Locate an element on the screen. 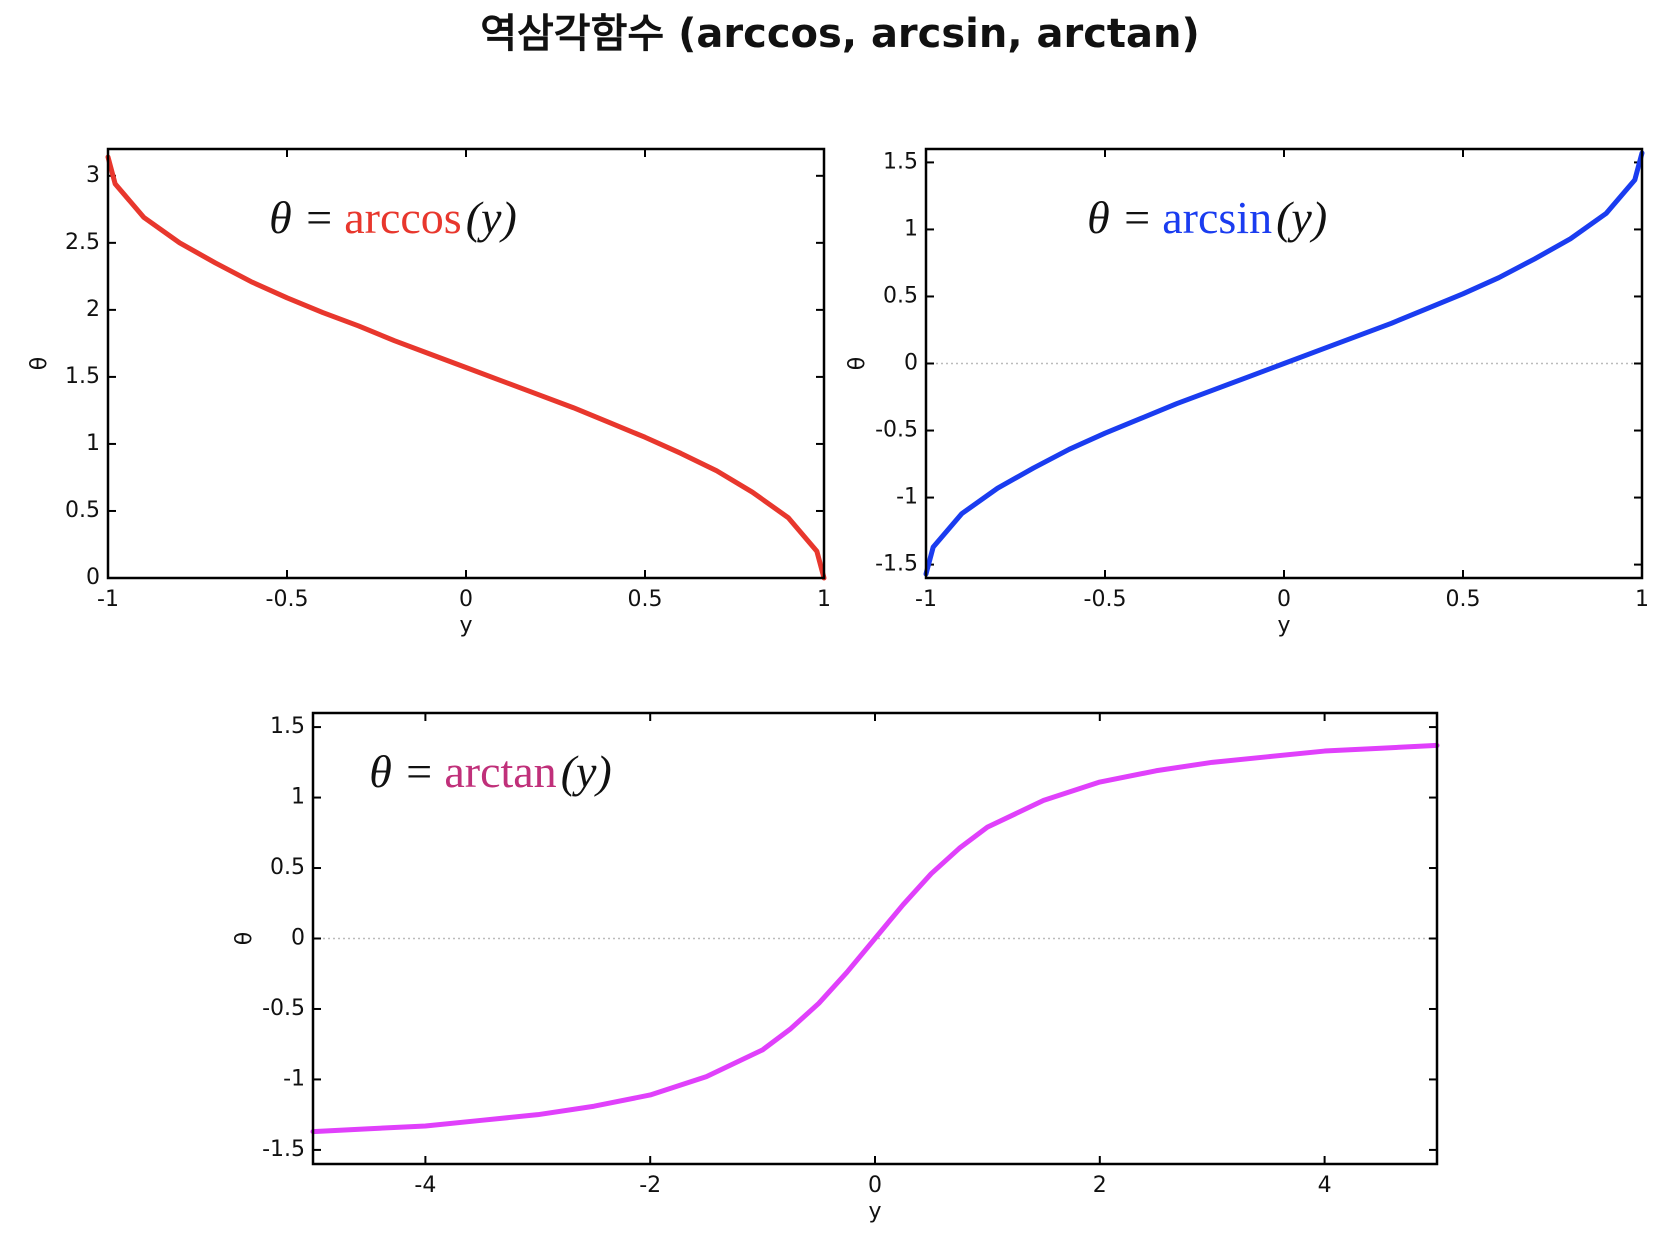  annotation: θ = arctan(y) is located at coordinates (490, 771).